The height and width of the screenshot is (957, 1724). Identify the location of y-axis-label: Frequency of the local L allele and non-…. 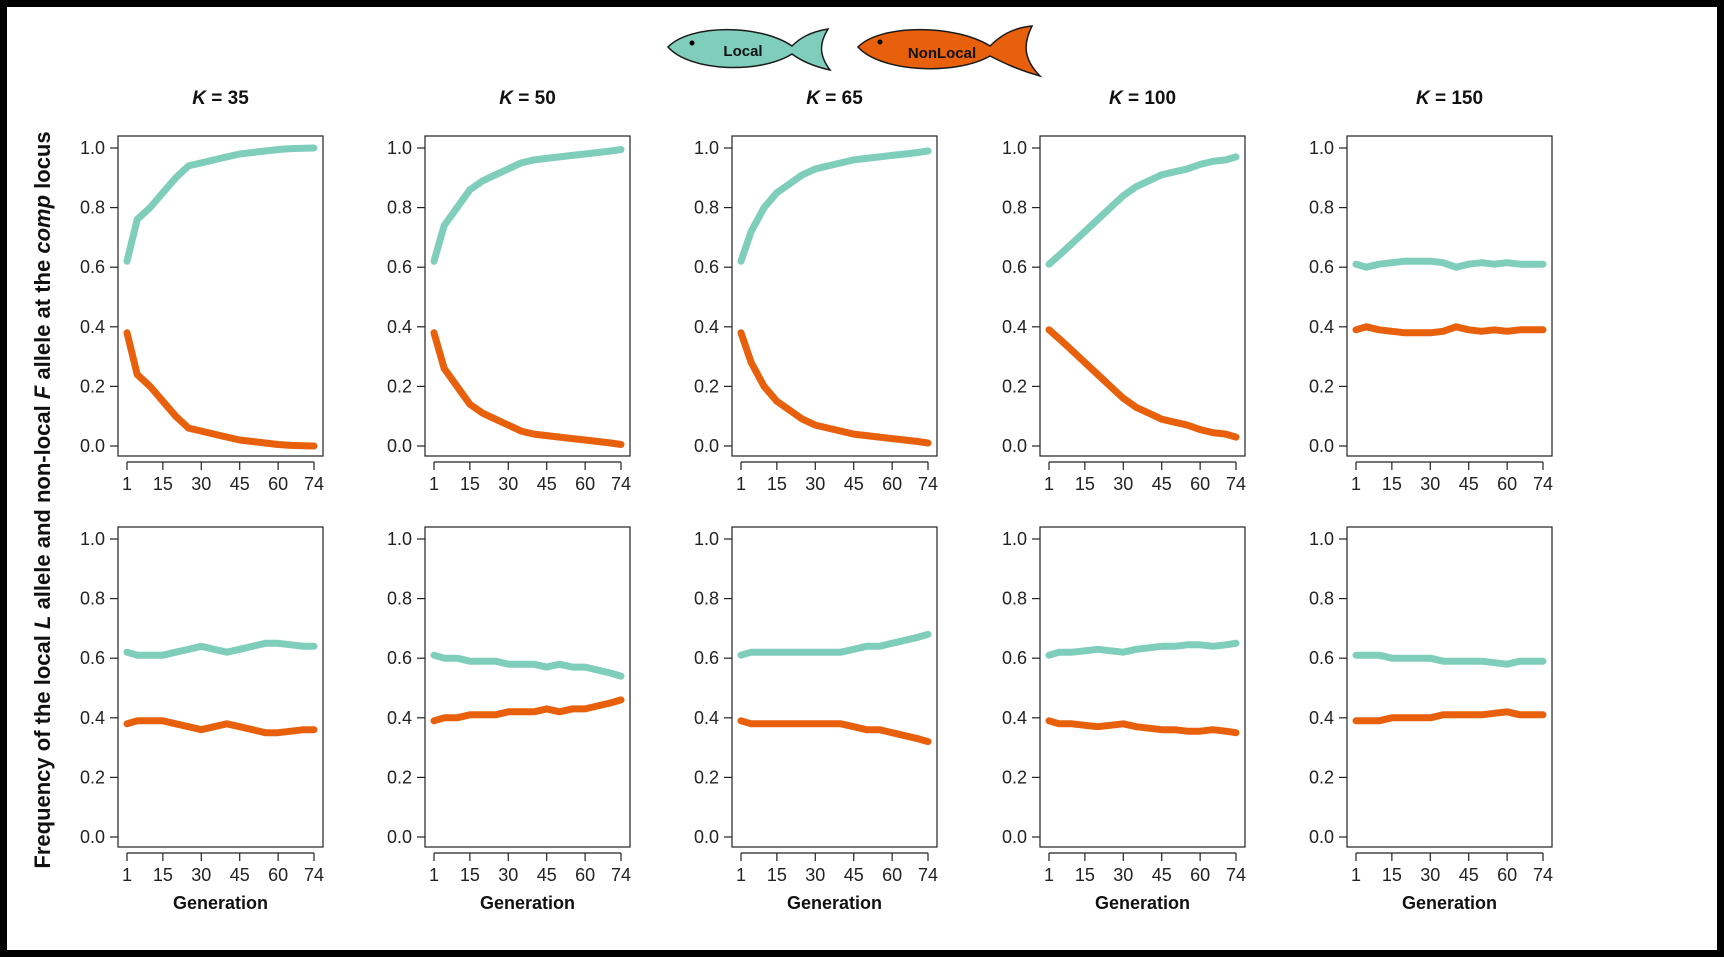
(42, 499).